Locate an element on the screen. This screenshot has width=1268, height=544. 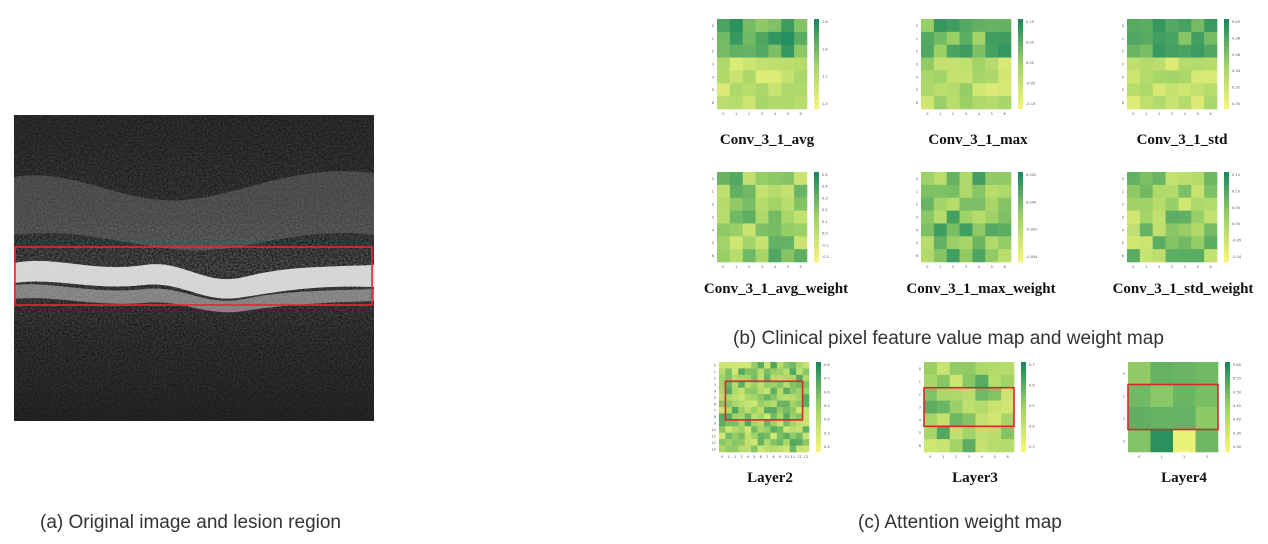
y-tick-label: 0 is located at coordinates (1124, 374).